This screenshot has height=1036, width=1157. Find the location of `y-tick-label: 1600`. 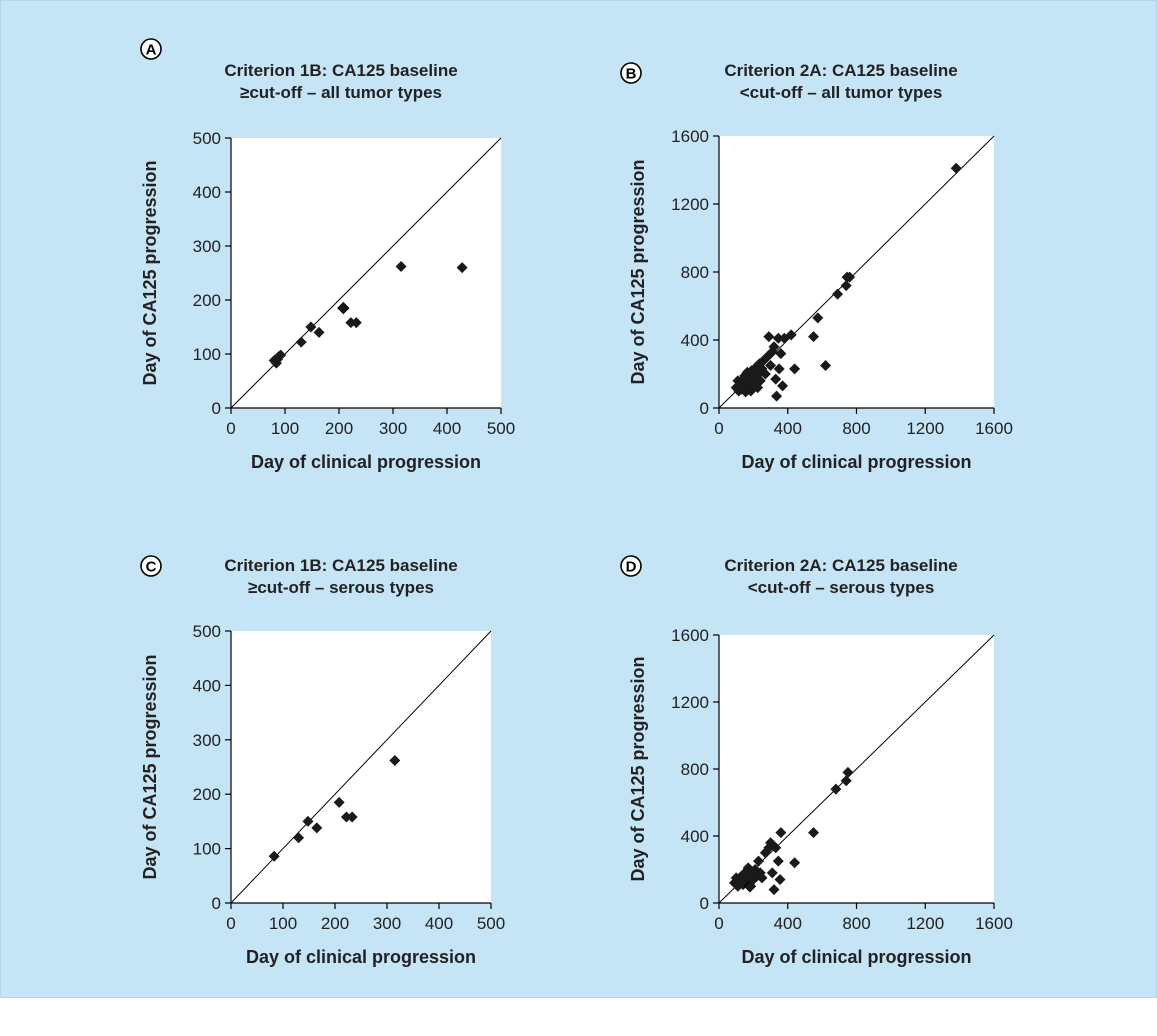

y-tick-label: 1600 is located at coordinates (690, 136).